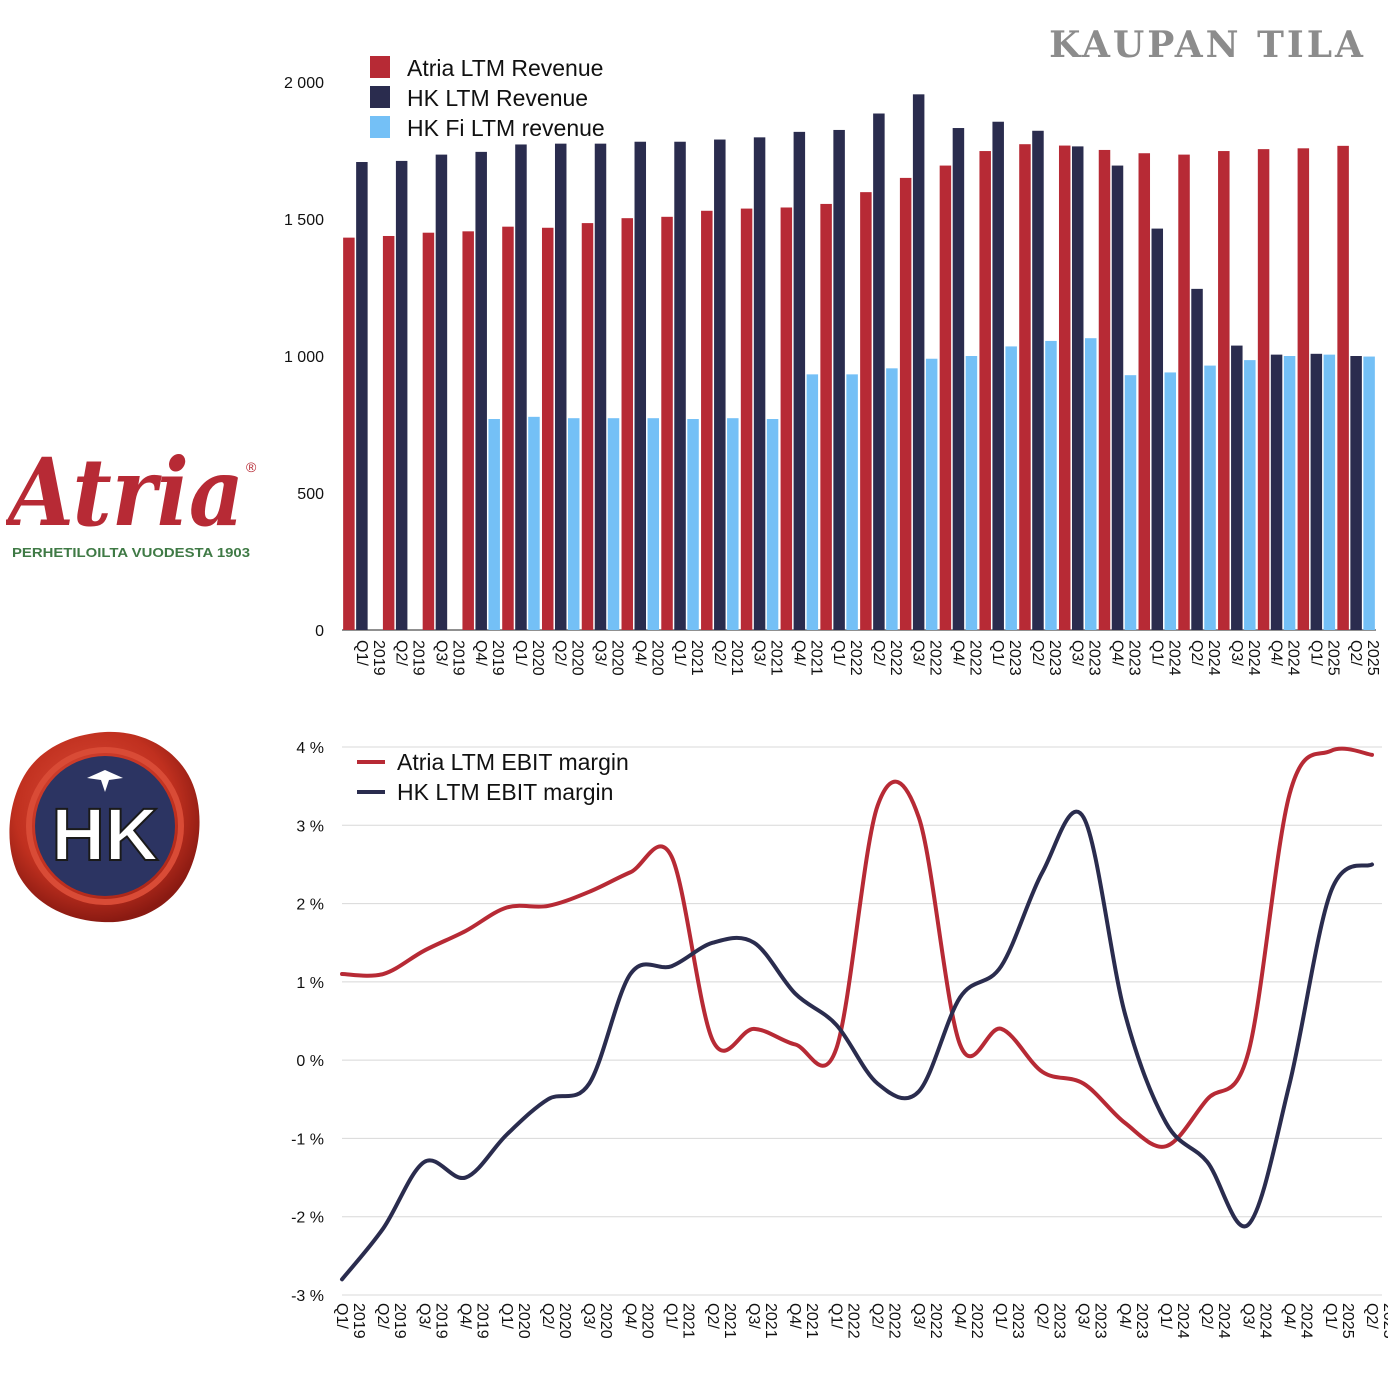  I want to click on line-x-tick-label: Q3/2022, so click(927, 1321).